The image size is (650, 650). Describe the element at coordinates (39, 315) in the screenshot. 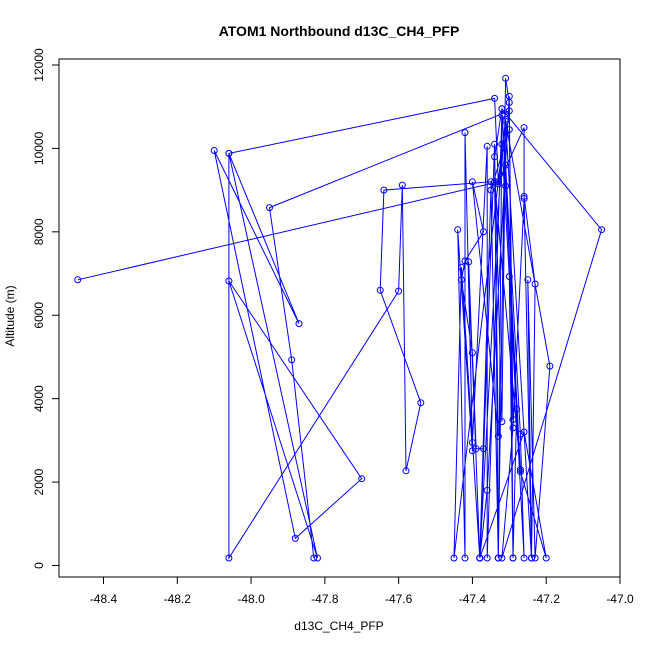

I see `y-tick-label: 6000` at that location.